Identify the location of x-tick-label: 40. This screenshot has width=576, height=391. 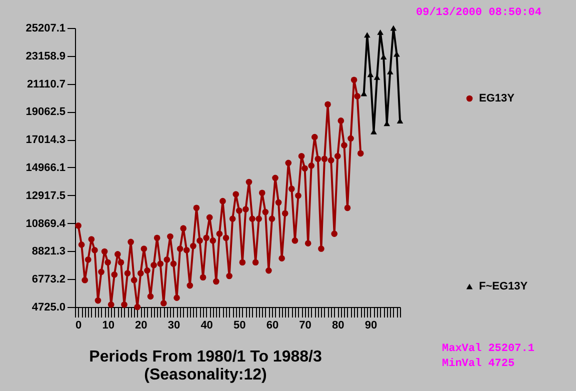
(206, 326).